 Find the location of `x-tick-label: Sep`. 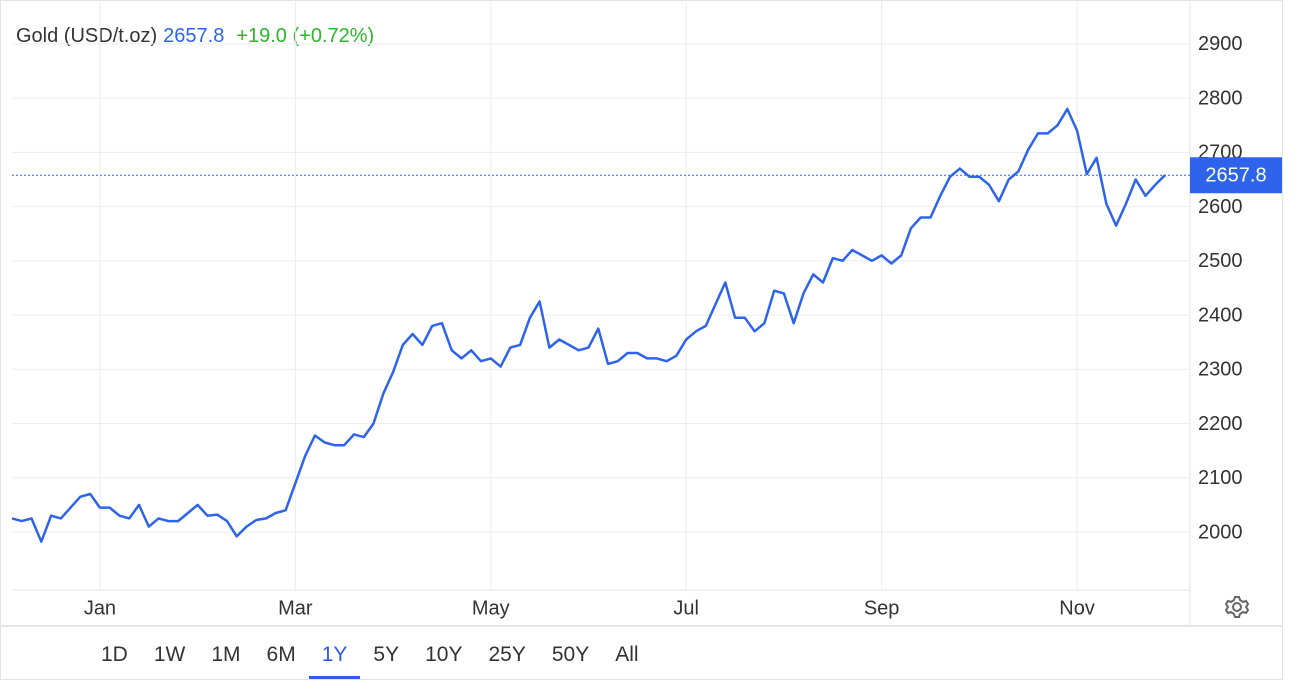

x-tick-label: Sep is located at coordinates (882, 608).